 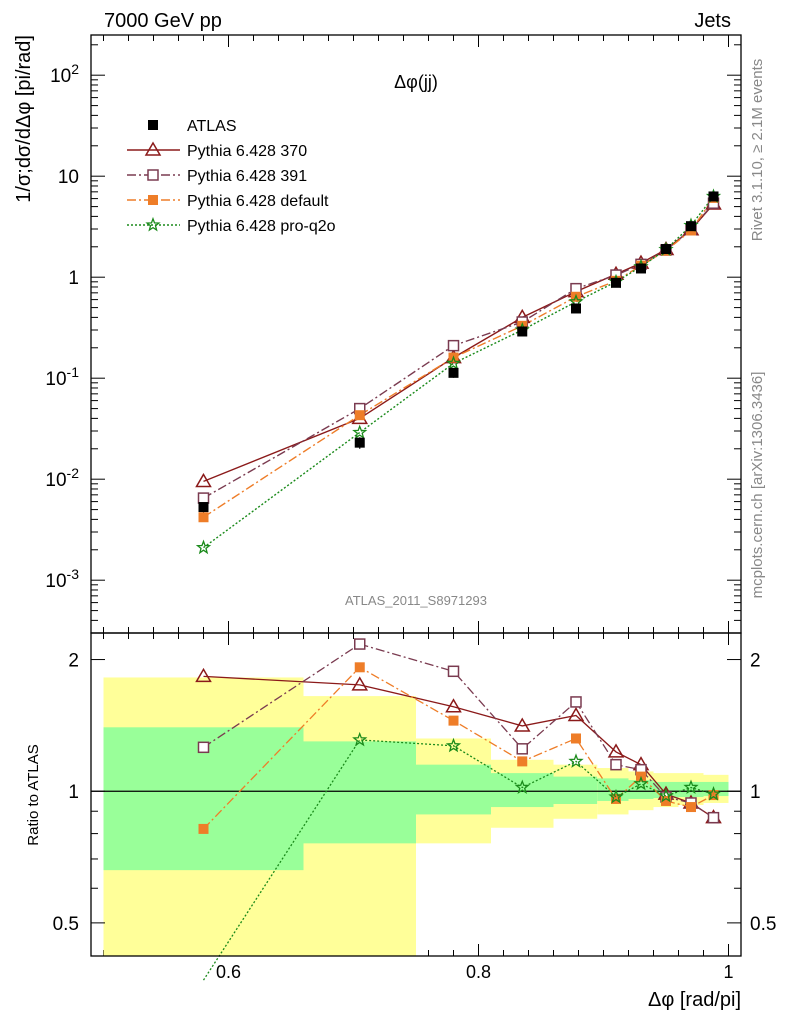 I want to click on y-tick-label: 10⁻³, so click(x=62, y=579).